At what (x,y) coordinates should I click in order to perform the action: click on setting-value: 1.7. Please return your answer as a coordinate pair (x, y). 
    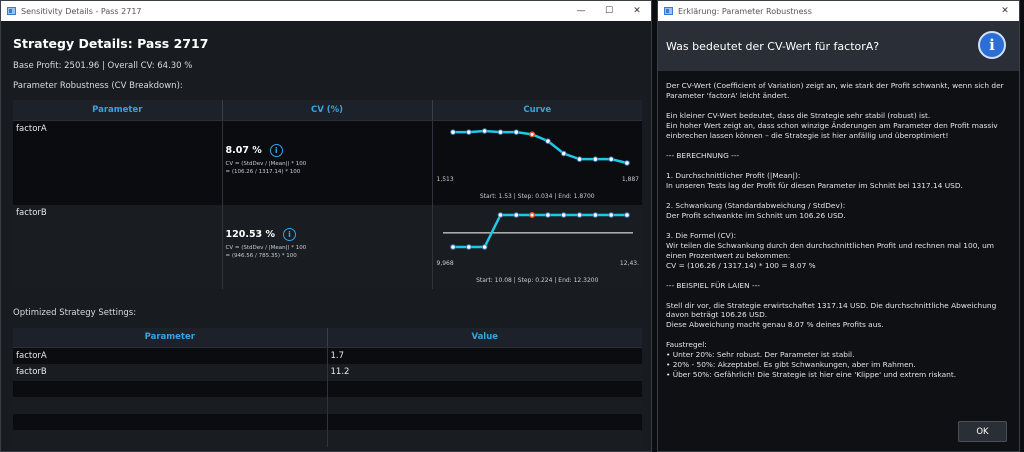
    Looking at the image, I should click on (484, 355).